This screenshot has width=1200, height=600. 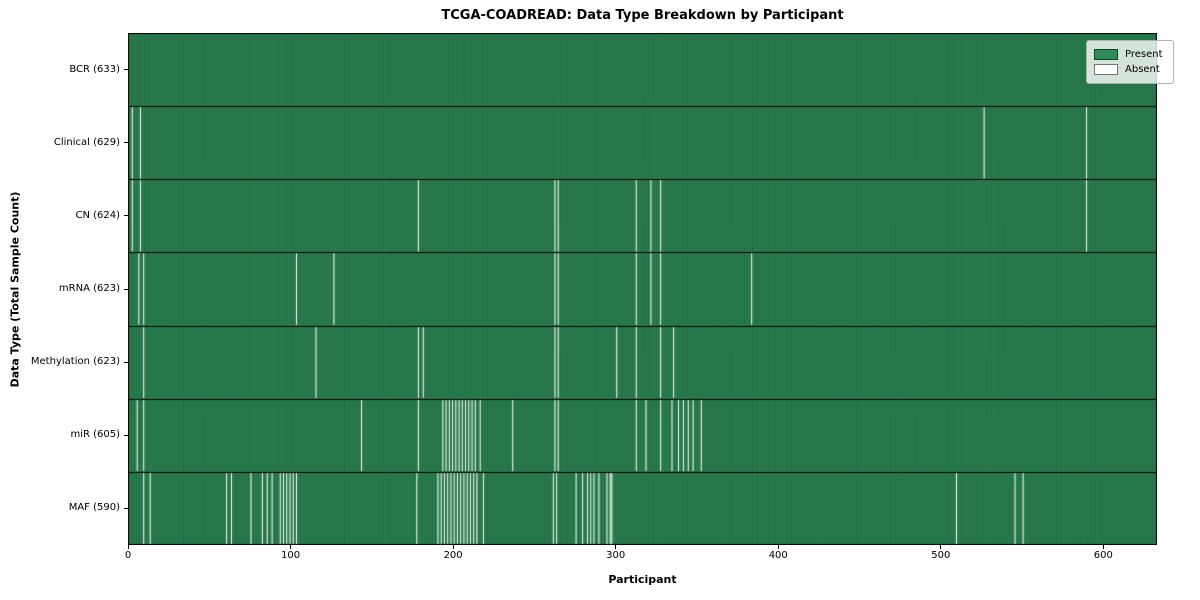 I want to click on y-tick-label-Methylation: Methylation (623), so click(x=75, y=362).